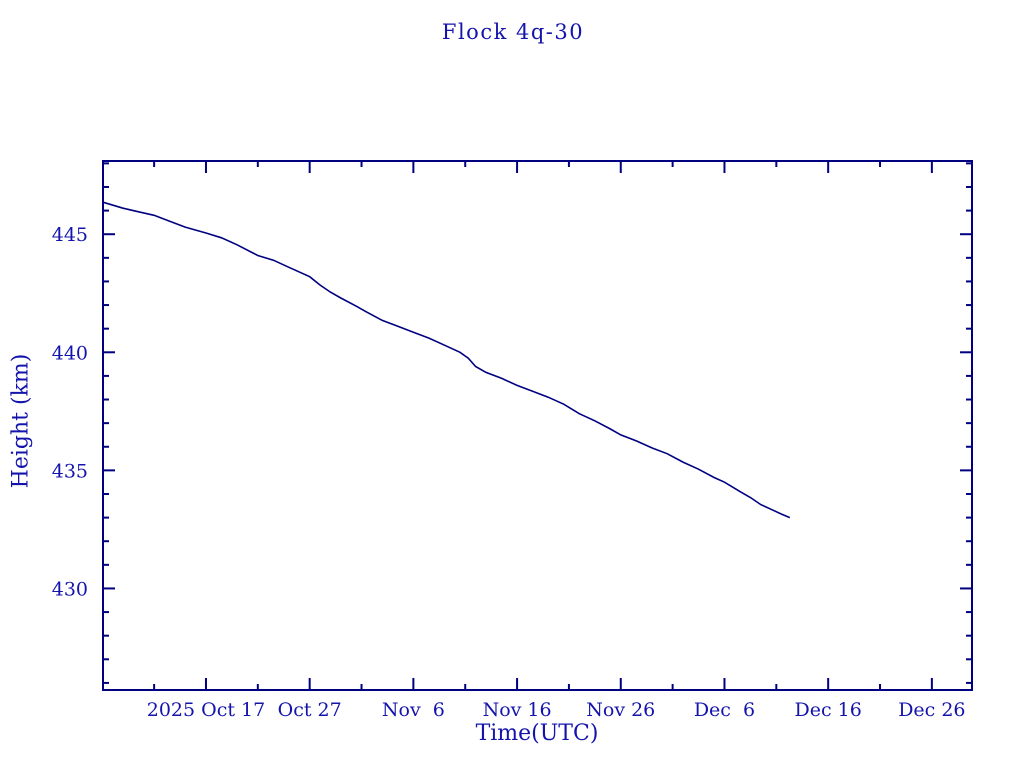  I want to click on y-axis-label: Height (km), so click(21, 421).